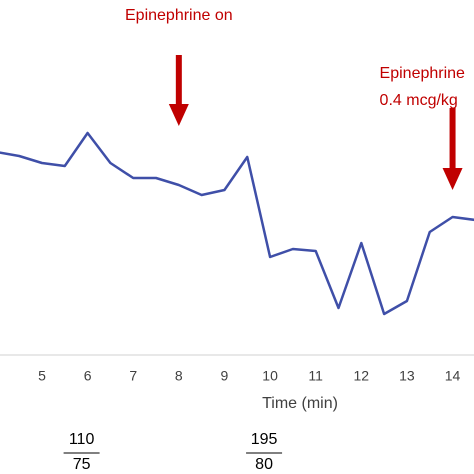 The width and height of the screenshot is (474, 474). Describe the element at coordinates (225, 376) in the screenshot. I see `x-tick-label: 9` at that location.